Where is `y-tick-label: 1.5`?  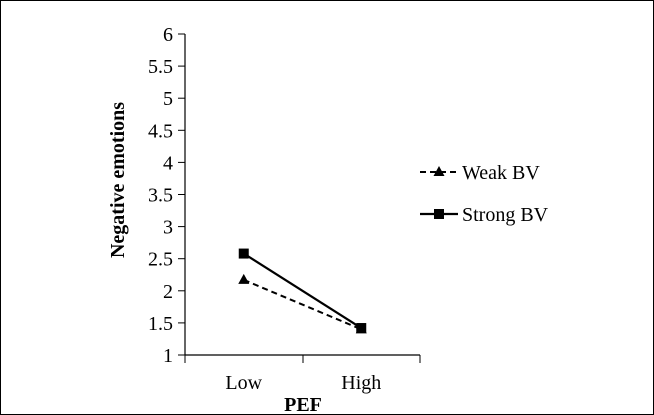 y-tick-label: 1.5 is located at coordinates (160, 324).